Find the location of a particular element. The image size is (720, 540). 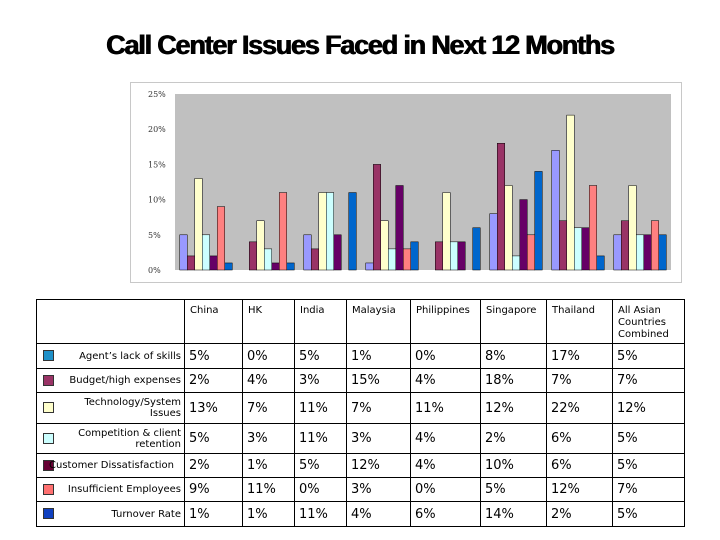

column-header: India is located at coordinates (320, 321).